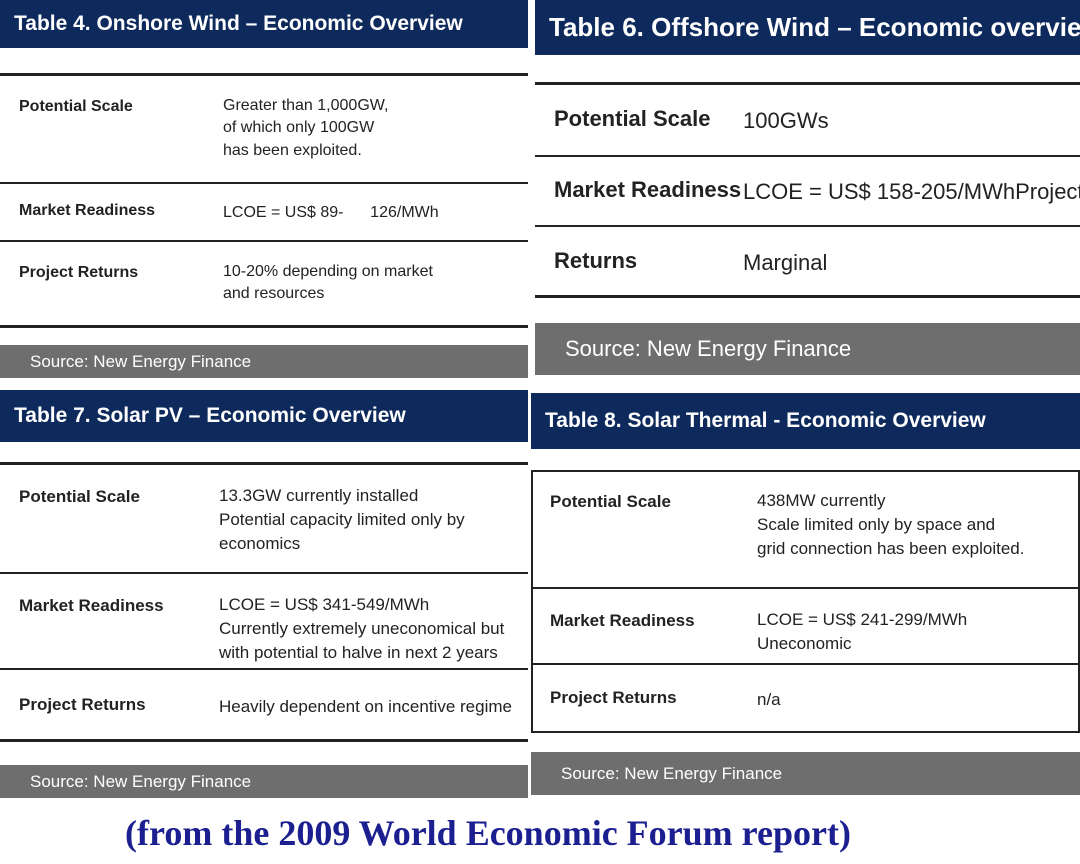 The width and height of the screenshot is (1080, 864). I want to click on value-line: LCOE = US$ 89- 126/MWh, so click(331, 212).